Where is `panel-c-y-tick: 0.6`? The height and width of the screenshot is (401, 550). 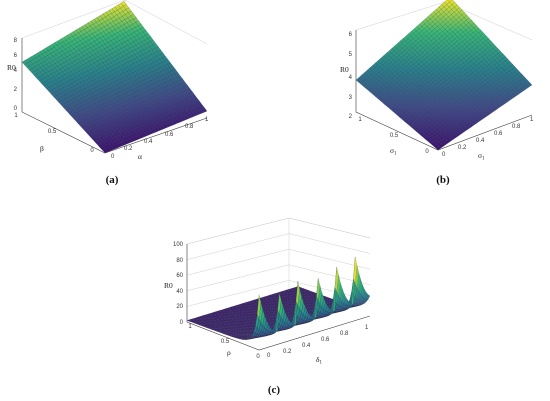 panel-c-y-tick: 0.6 is located at coordinates (325, 340).